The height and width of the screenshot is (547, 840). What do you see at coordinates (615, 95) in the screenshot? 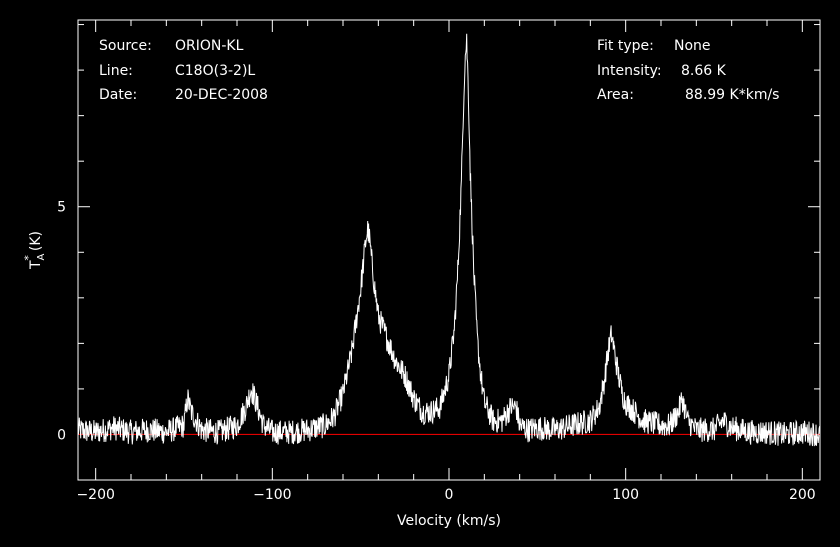
I see `area-label: Area:` at bounding box center [615, 95].